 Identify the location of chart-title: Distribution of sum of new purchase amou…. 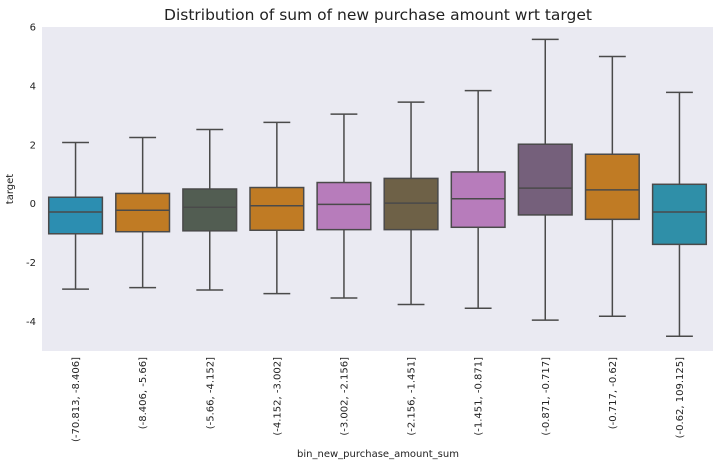
(378, 15).